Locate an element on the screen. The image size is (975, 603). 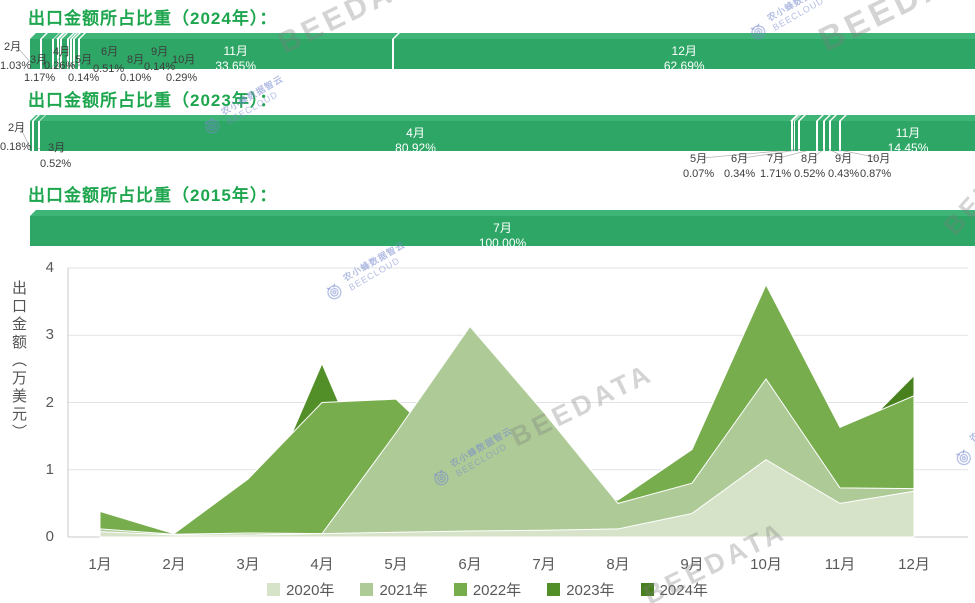
bar-segment-2023-5月 is located at coordinates (796, 133).